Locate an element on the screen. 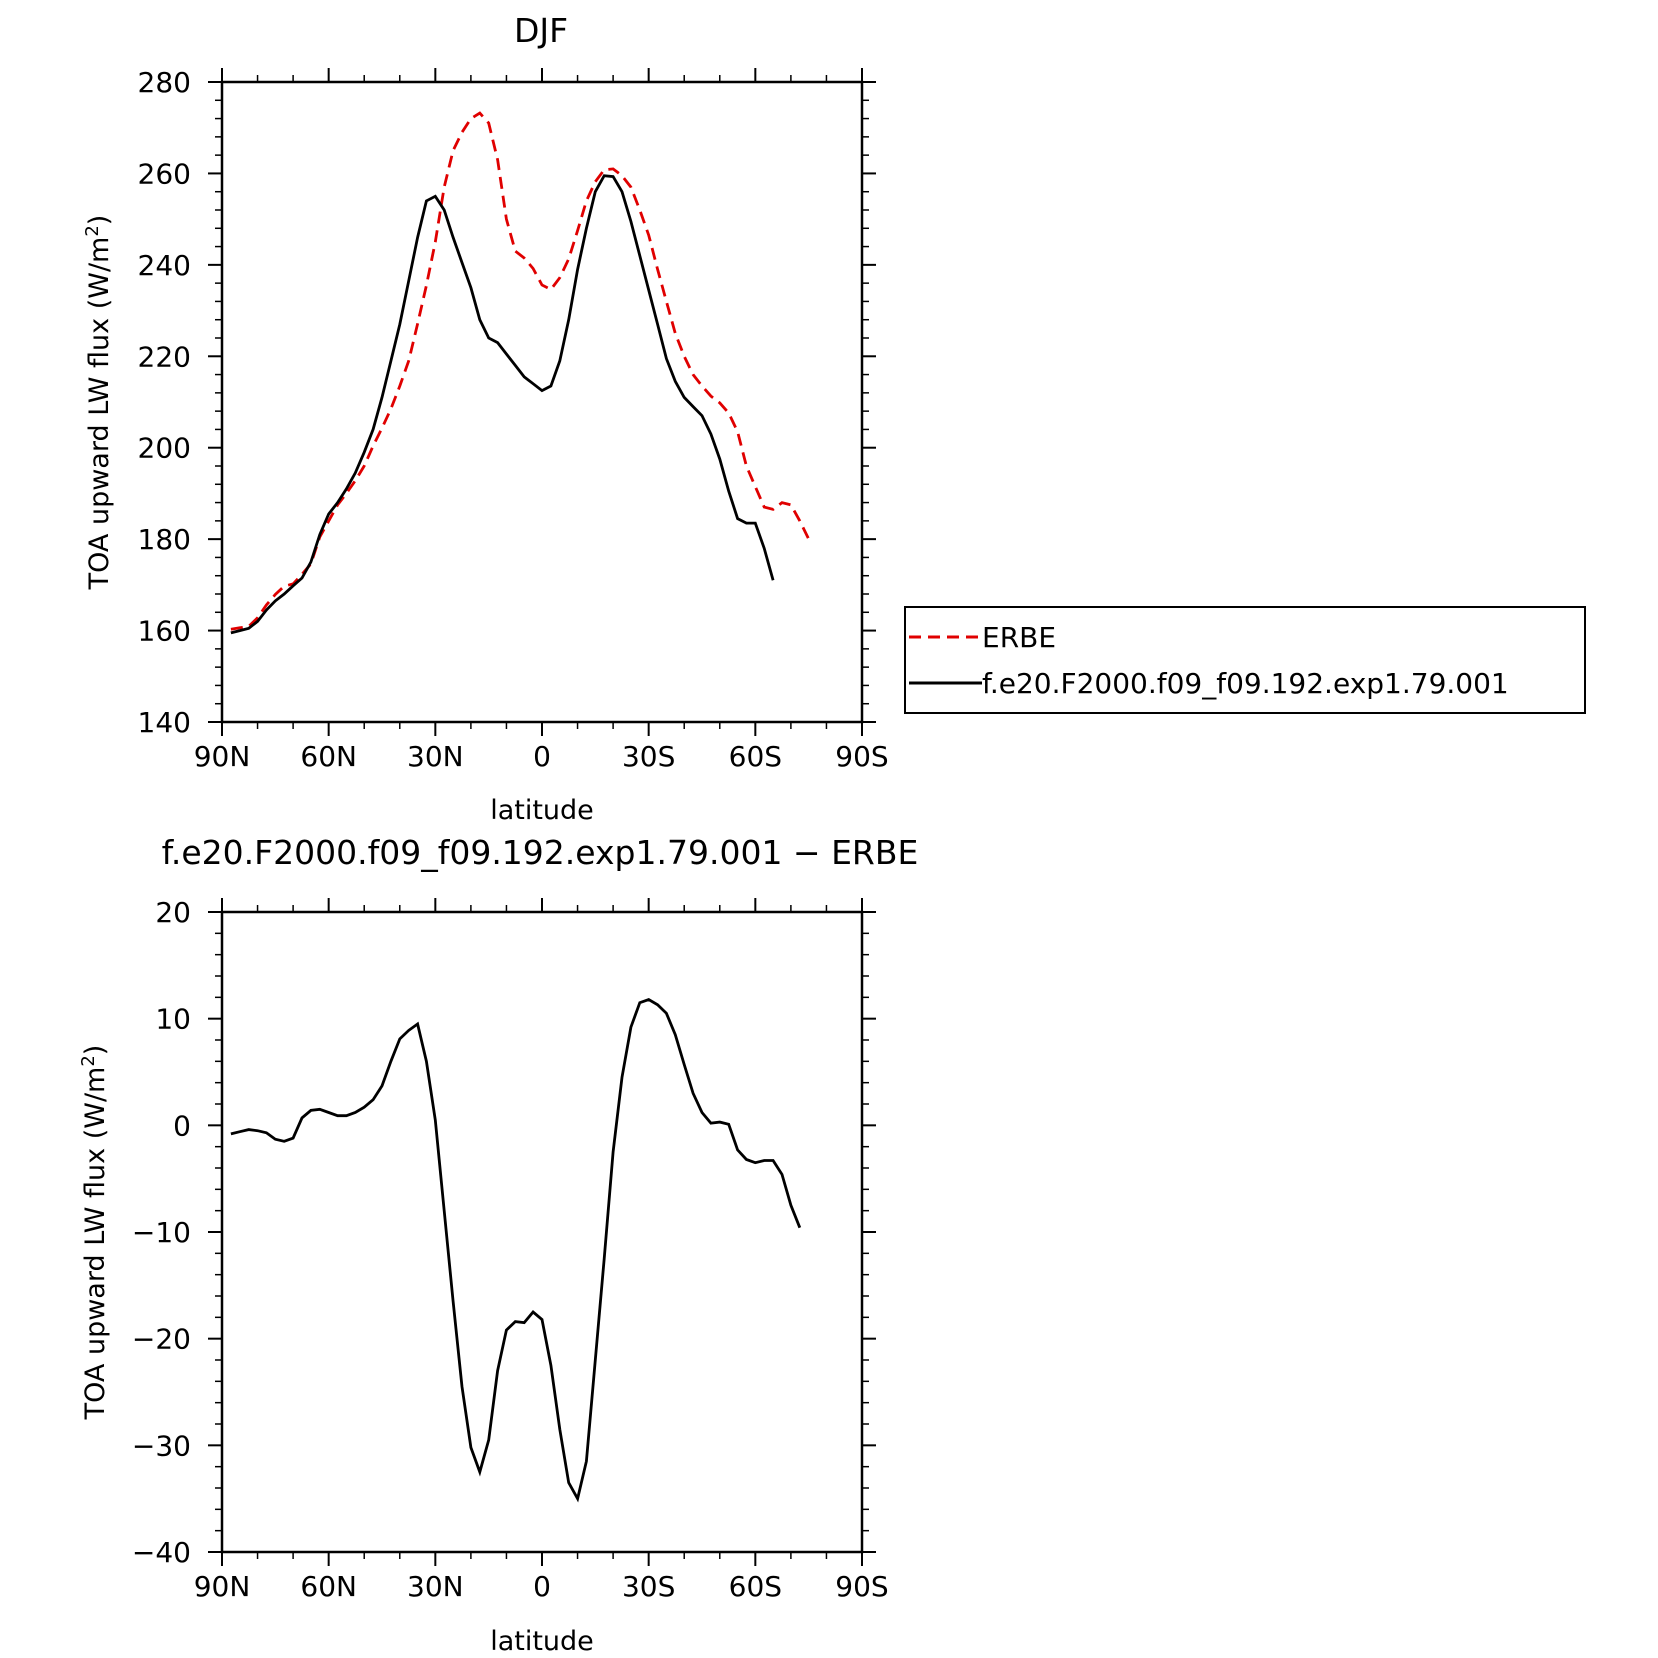 The image size is (1658, 1658). y-tick-label: −40 is located at coordinates (161, 1552).